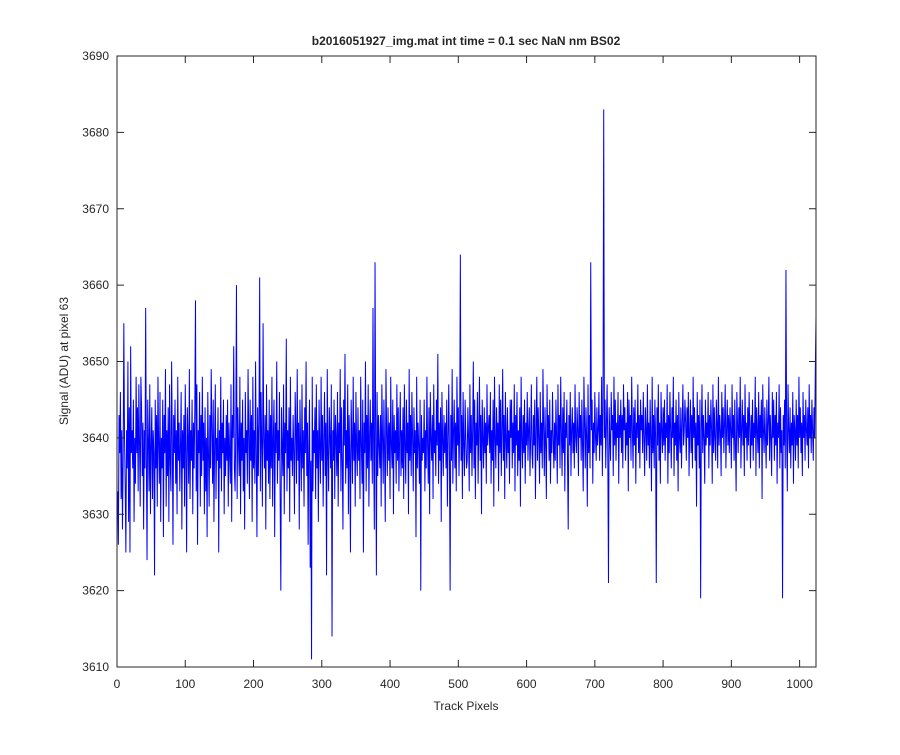  Describe the element at coordinates (390, 684) in the screenshot. I see `x-tick-label: 400` at that location.